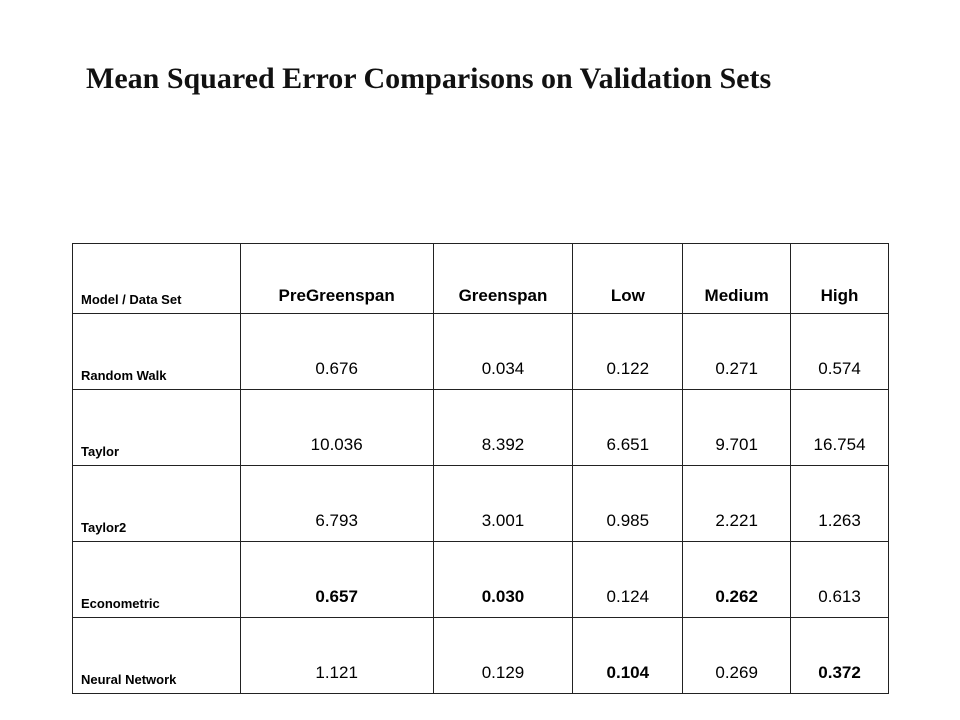  I want to click on table-cell: 9.701, so click(737, 427).